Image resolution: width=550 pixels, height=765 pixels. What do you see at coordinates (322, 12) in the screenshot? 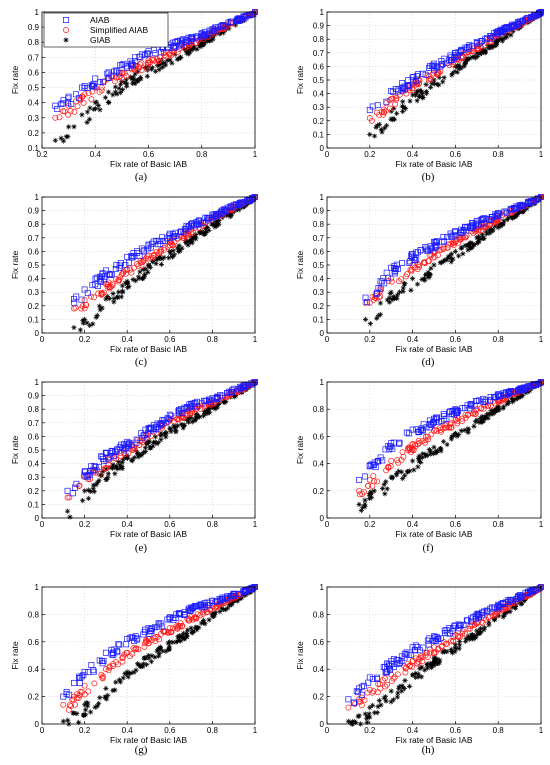
I see `y-tick-label: 1` at bounding box center [322, 12].